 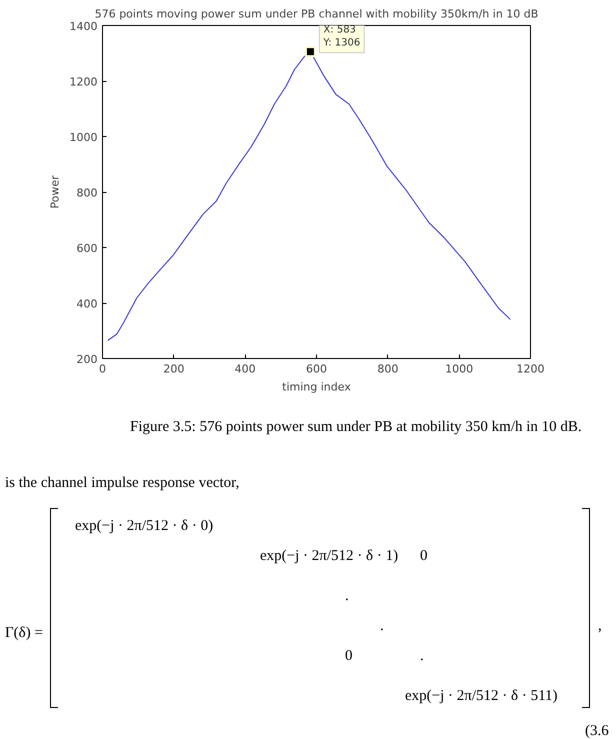 I want to click on x-tick-label: 0, so click(x=102, y=369).